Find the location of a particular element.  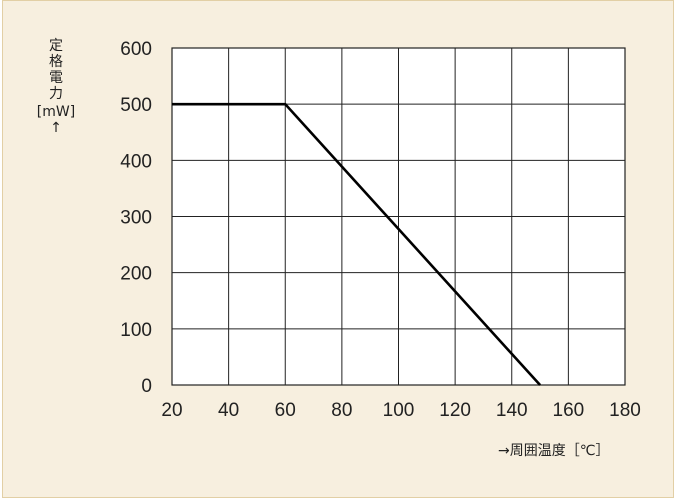

y-tick-label: 500 is located at coordinates (136, 105).